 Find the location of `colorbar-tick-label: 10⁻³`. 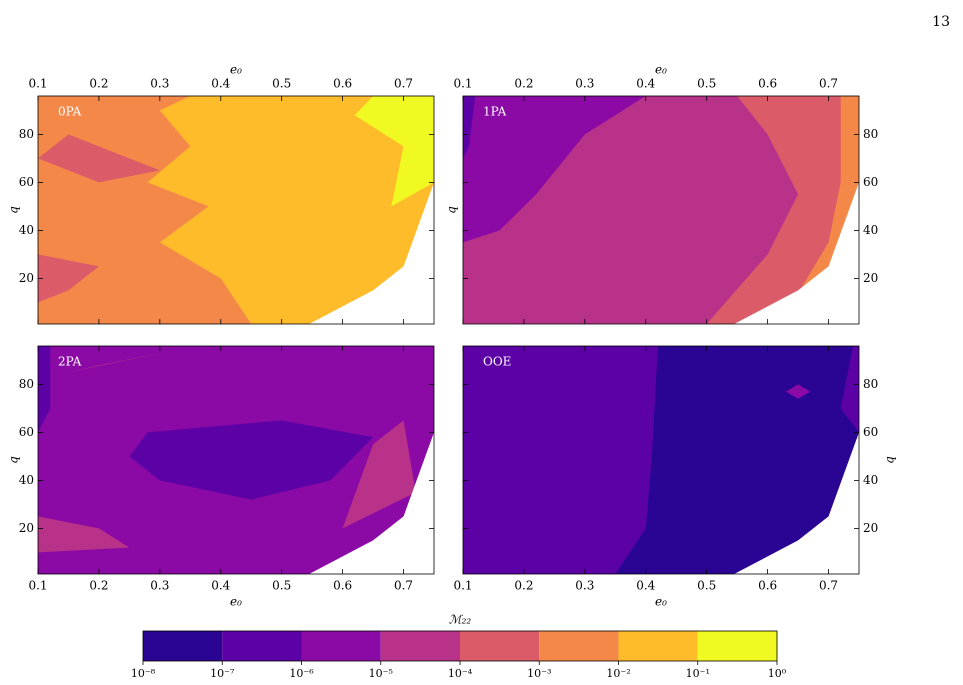

colorbar-tick-label: 10⁻³ is located at coordinates (539, 673).